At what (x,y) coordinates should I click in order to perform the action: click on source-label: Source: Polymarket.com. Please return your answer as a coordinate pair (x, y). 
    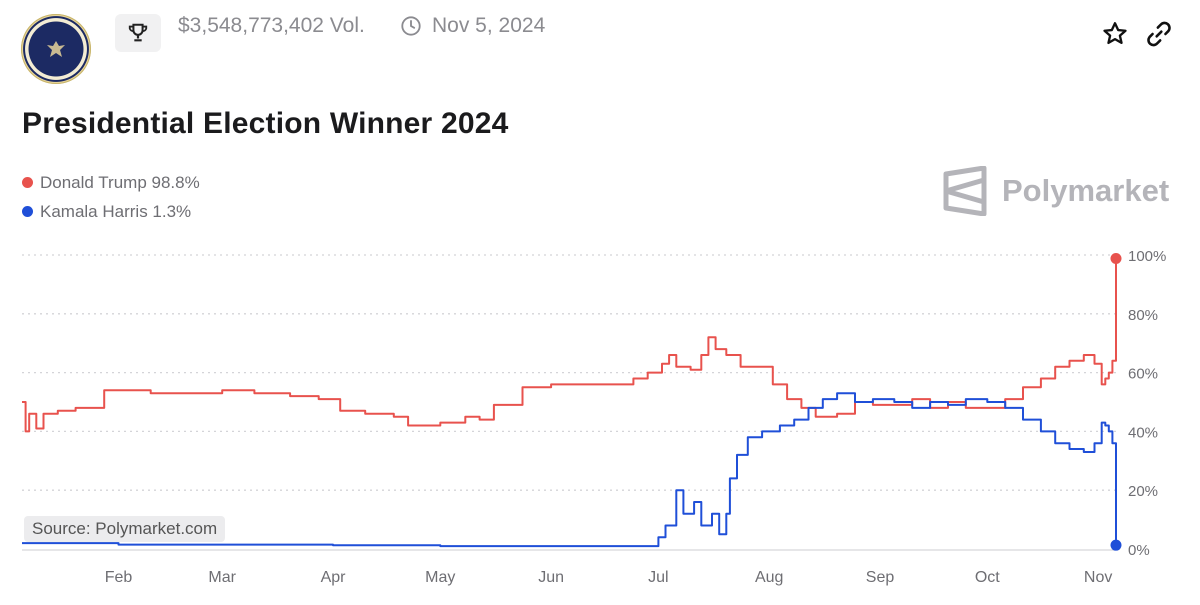
    Looking at the image, I should click on (125, 529).